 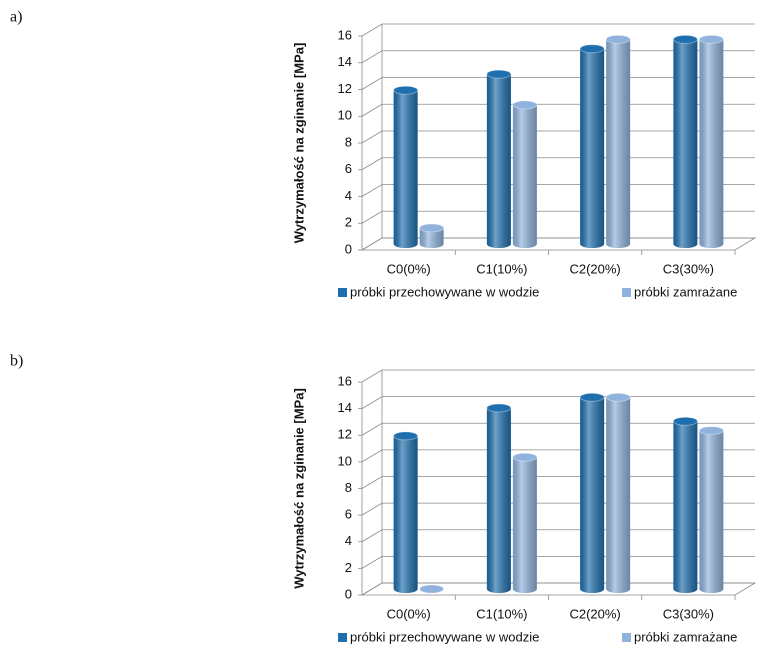 What do you see at coordinates (16, 17) in the screenshot?
I see `panel-label: a)` at bounding box center [16, 17].